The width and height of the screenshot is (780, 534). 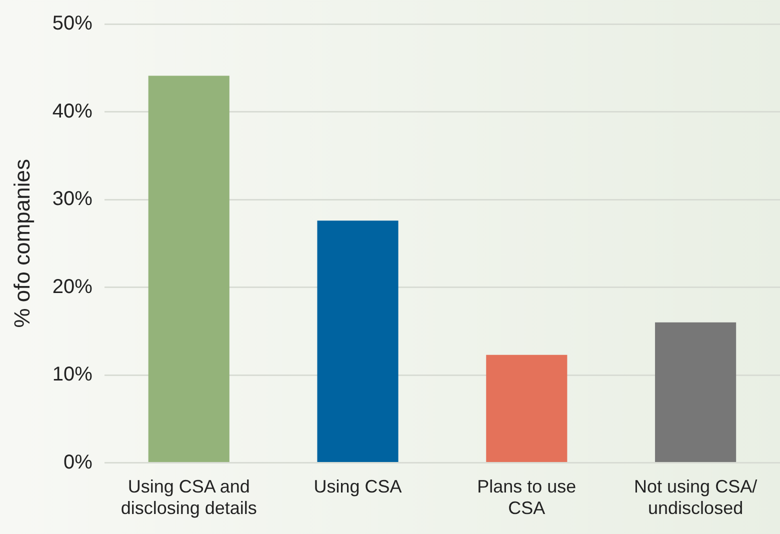 What do you see at coordinates (72, 23) in the screenshot?
I see `y-tick-label: 50%` at bounding box center [72, 23].